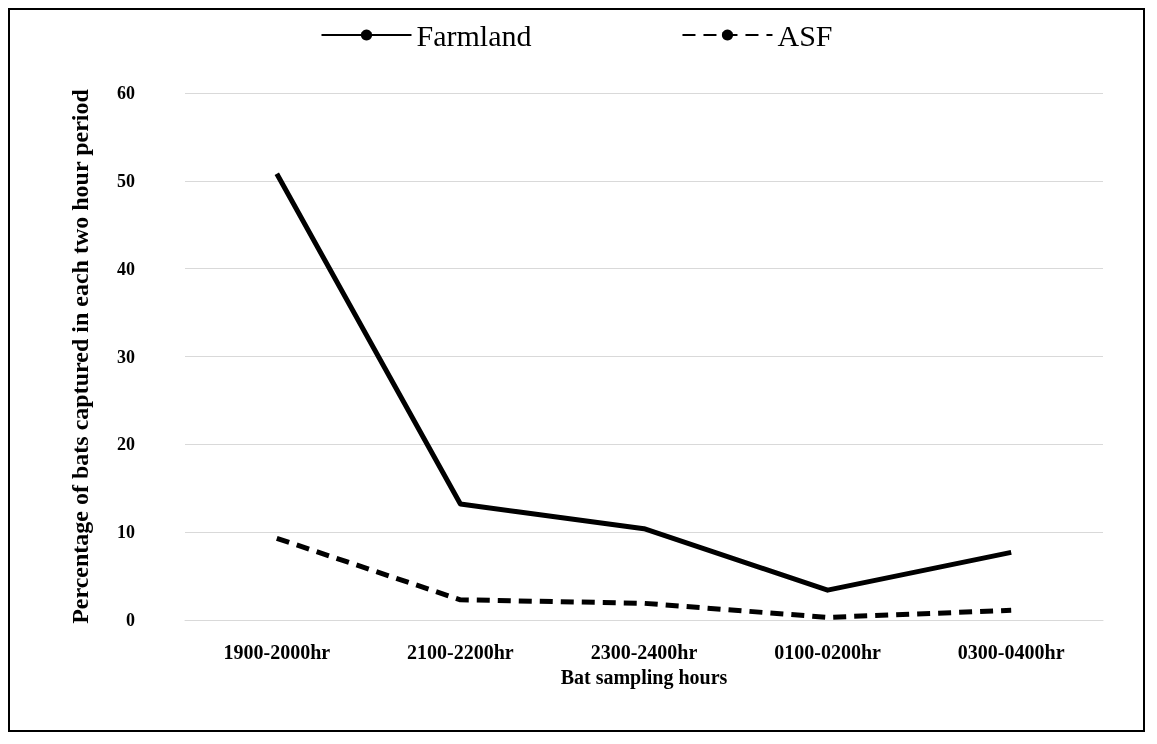  I want to click on y-tick-label: 0, so click(130, 620).